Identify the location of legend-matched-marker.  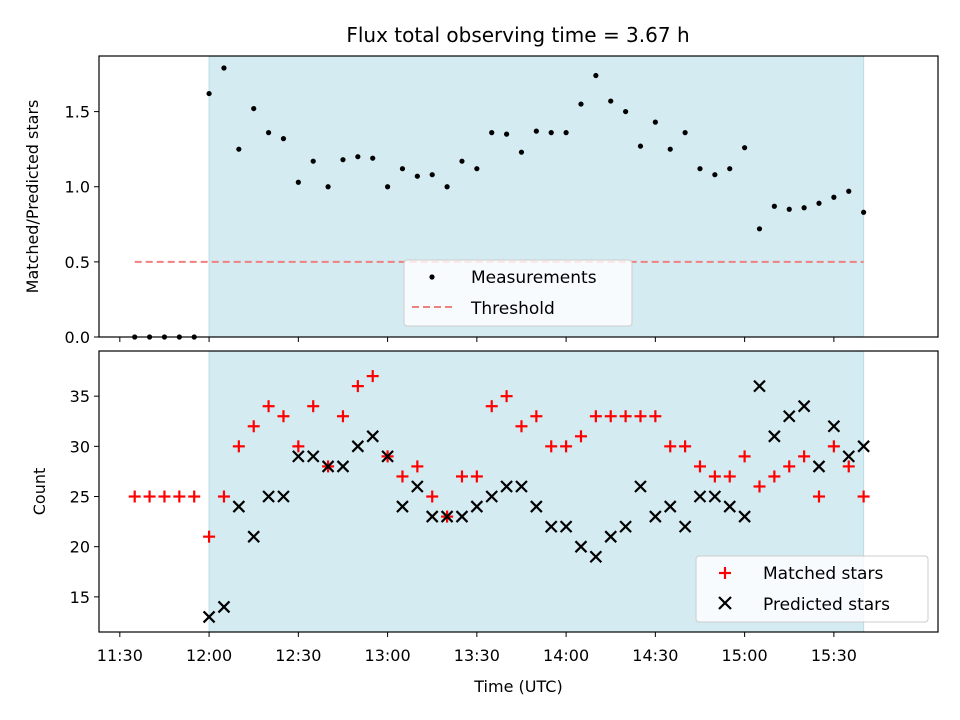
(725, 573).